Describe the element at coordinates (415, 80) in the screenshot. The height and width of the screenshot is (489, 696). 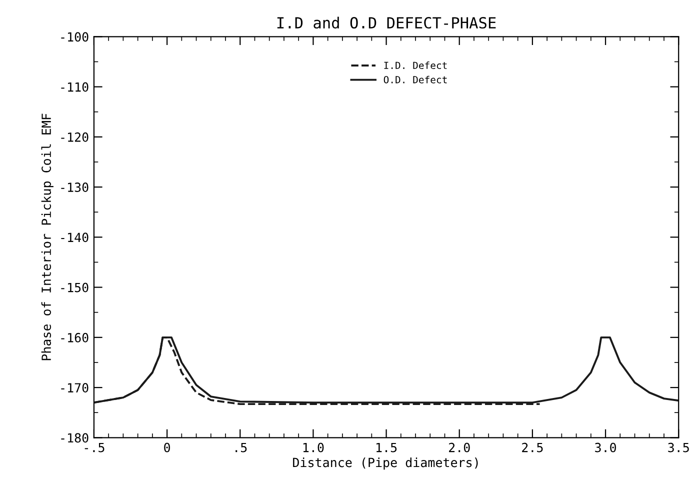
I see `legend-label: O.D. Defect` at that location.